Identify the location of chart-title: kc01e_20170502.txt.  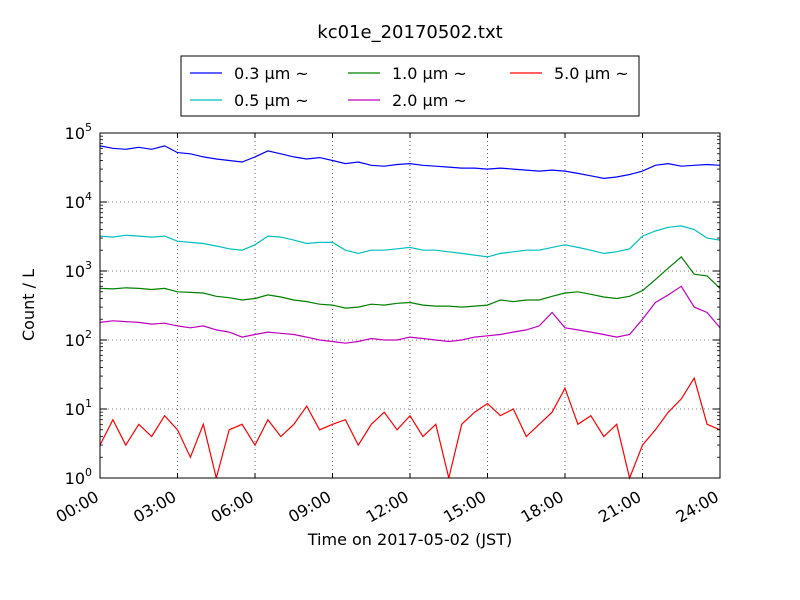
(409, 32).